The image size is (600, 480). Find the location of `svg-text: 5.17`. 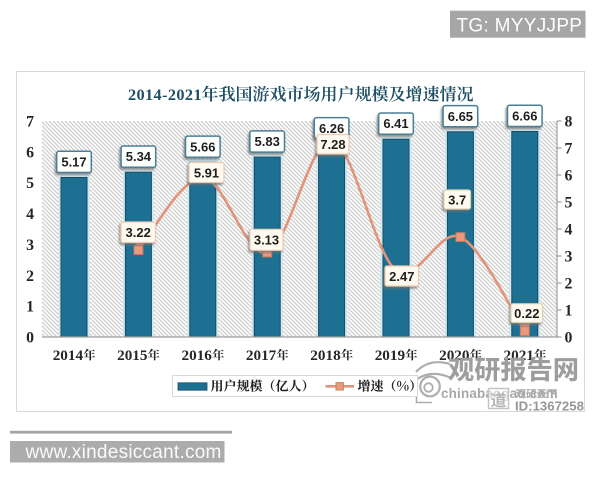

svg-text: 5.17 is located at coordinates (73, 162).